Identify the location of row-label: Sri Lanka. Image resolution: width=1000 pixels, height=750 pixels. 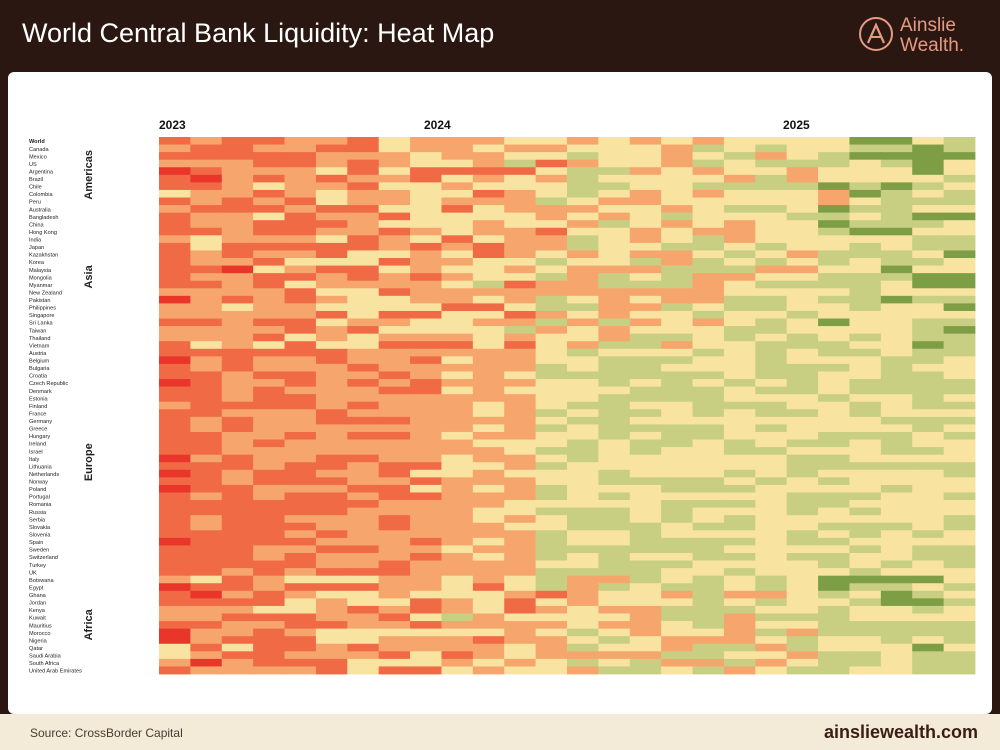
(41, 324).